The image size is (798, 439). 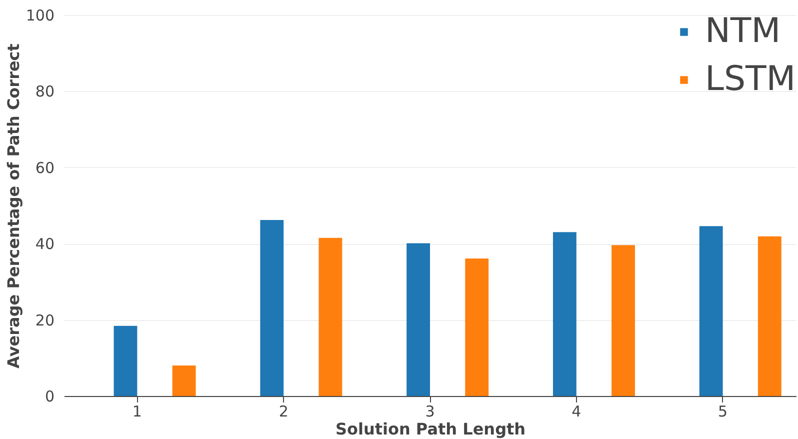 I want to click on y-tick-label: 80, so click(x=44, y=91).